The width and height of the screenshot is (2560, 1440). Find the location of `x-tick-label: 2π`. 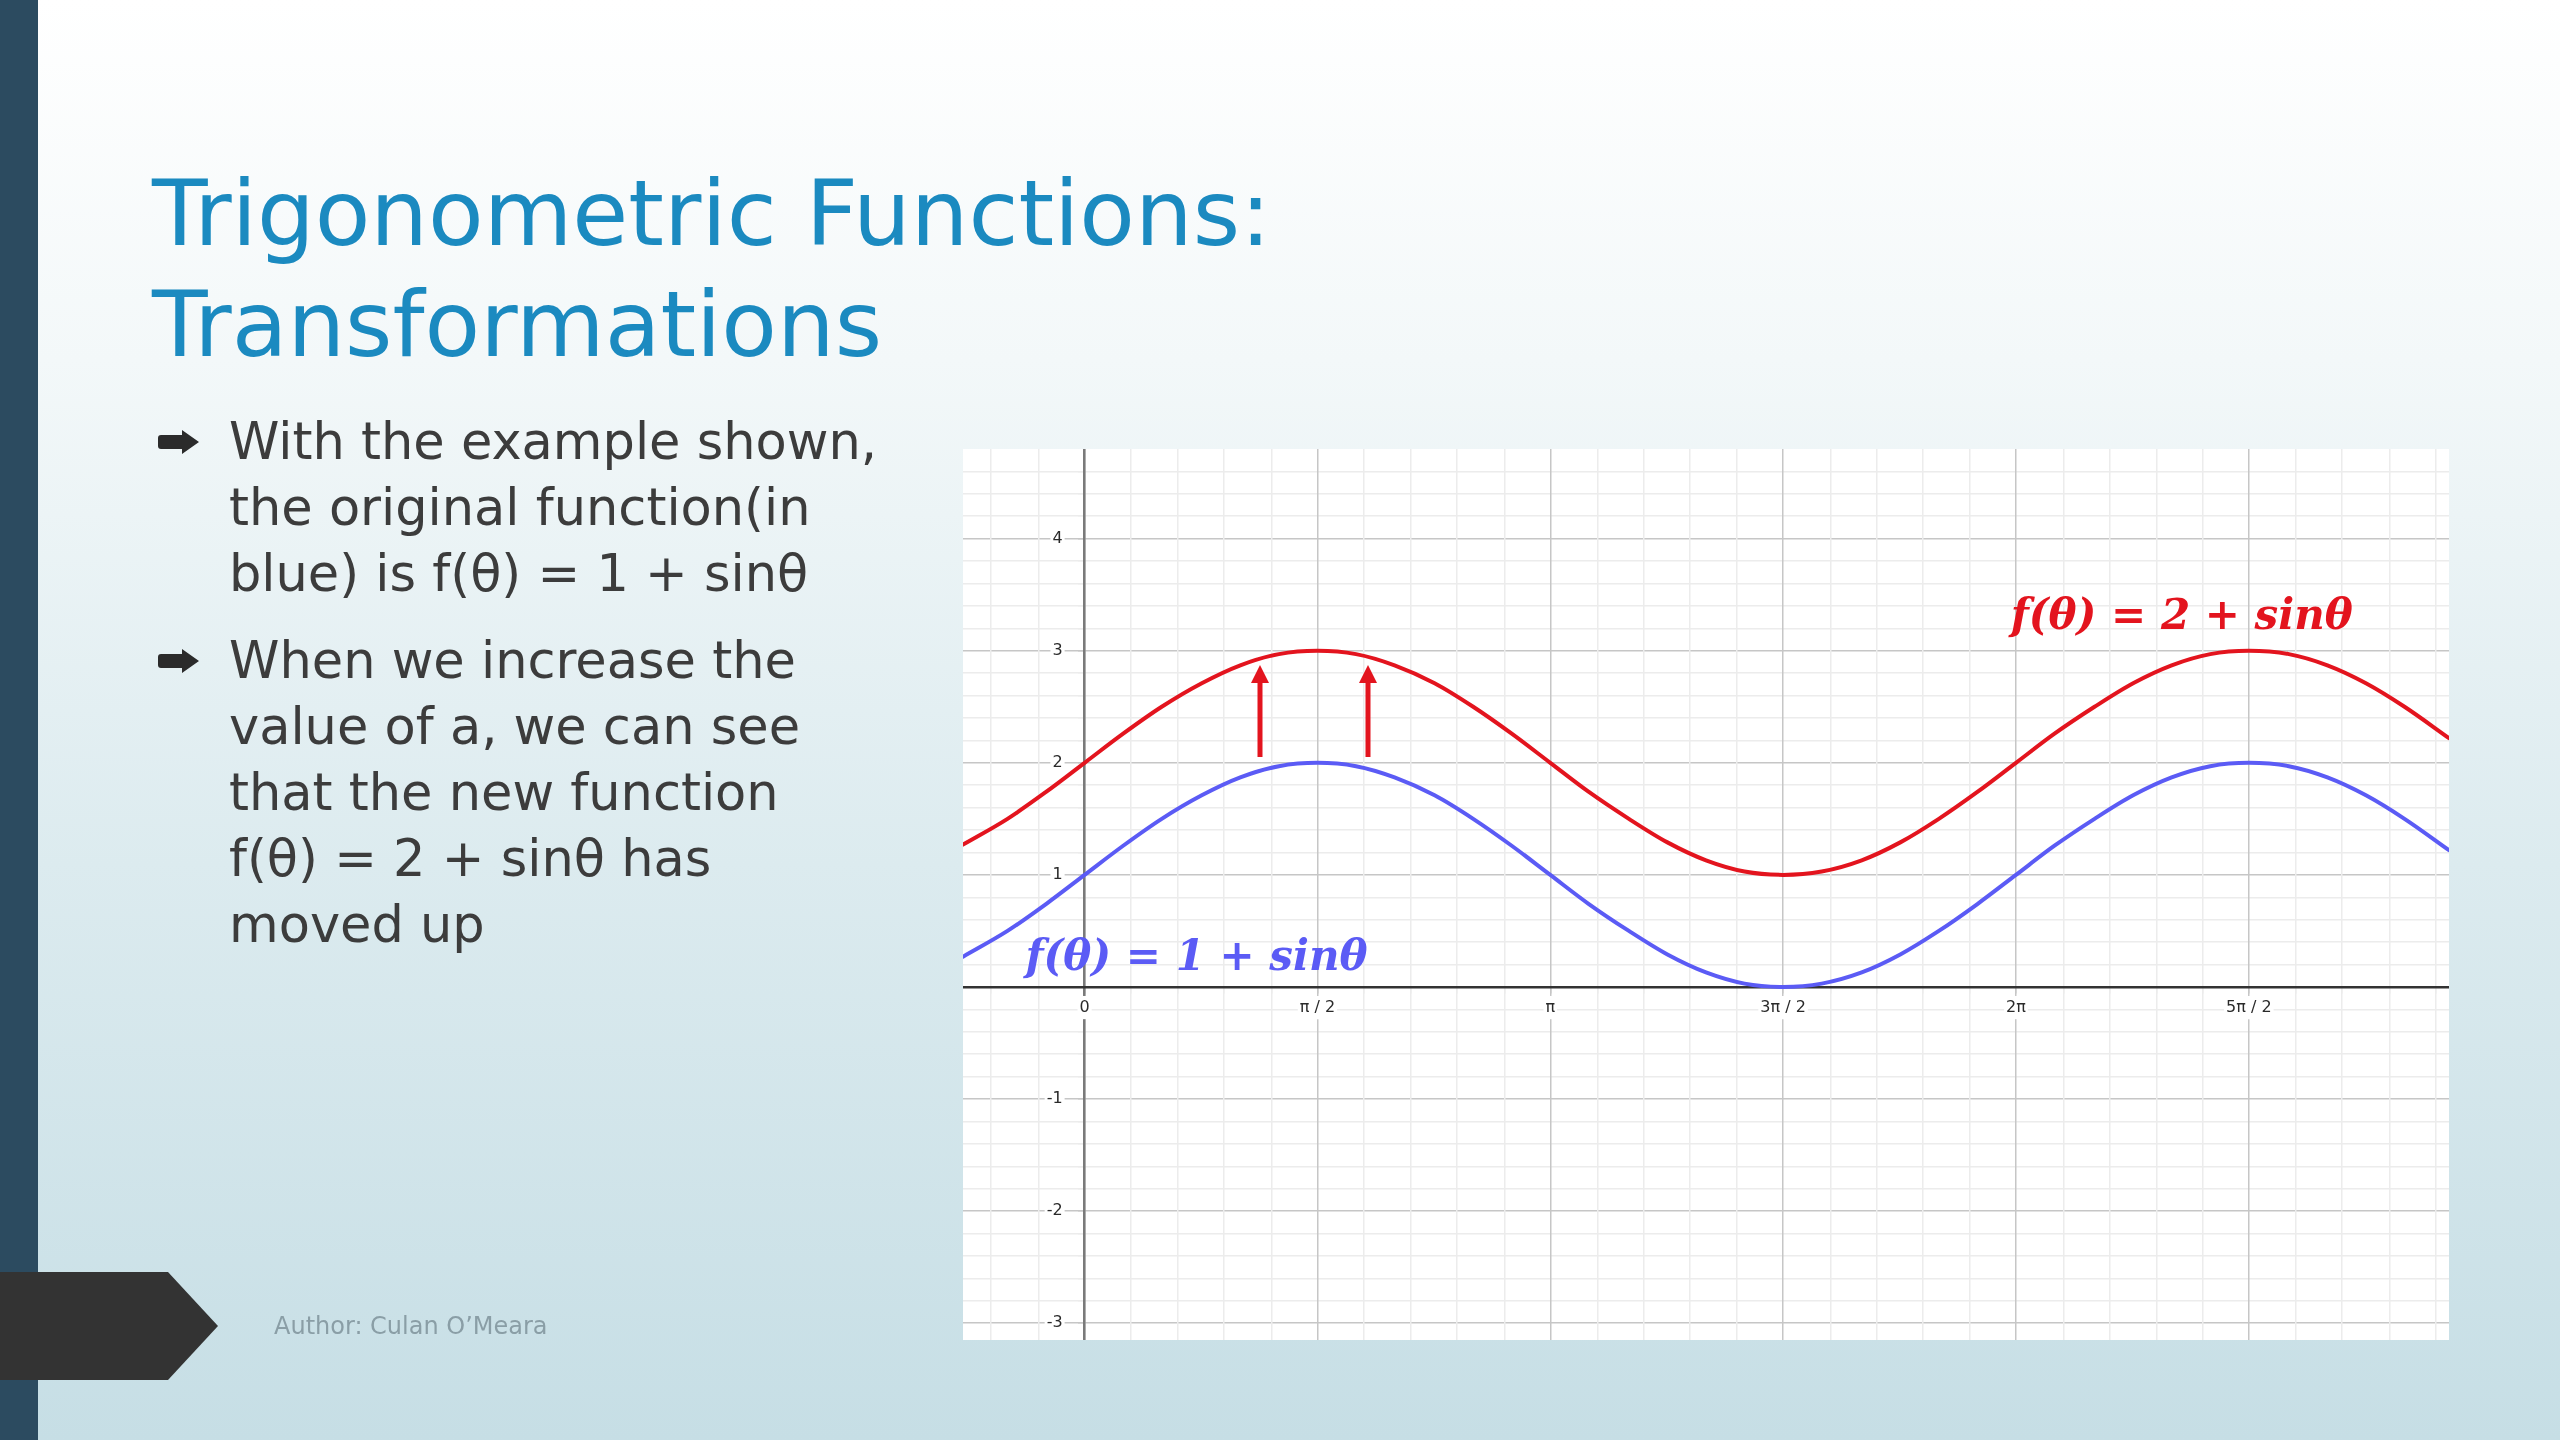

x-tick-label: 2π is located at coordinates (2016, 1006).